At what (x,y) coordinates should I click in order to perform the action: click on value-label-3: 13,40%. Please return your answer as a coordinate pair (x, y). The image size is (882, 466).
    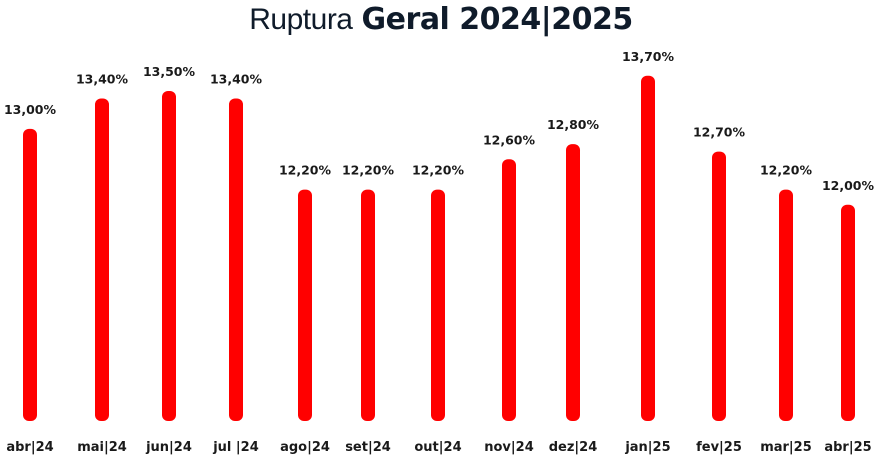
    Looking at the image, I should click on (236, 79).